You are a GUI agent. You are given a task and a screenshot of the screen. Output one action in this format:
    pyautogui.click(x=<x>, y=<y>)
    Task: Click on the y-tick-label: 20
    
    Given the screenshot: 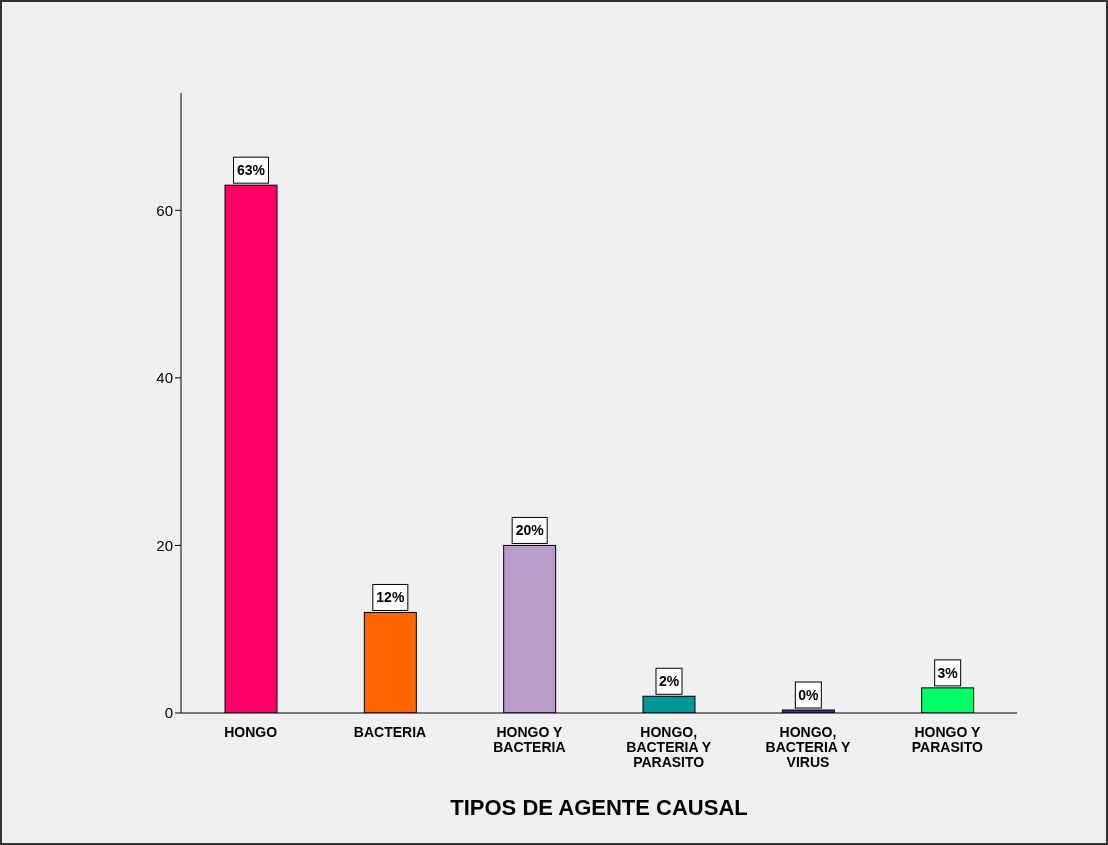 What is the action you would take?
    pyautogui.click(x=164, y=545)
    